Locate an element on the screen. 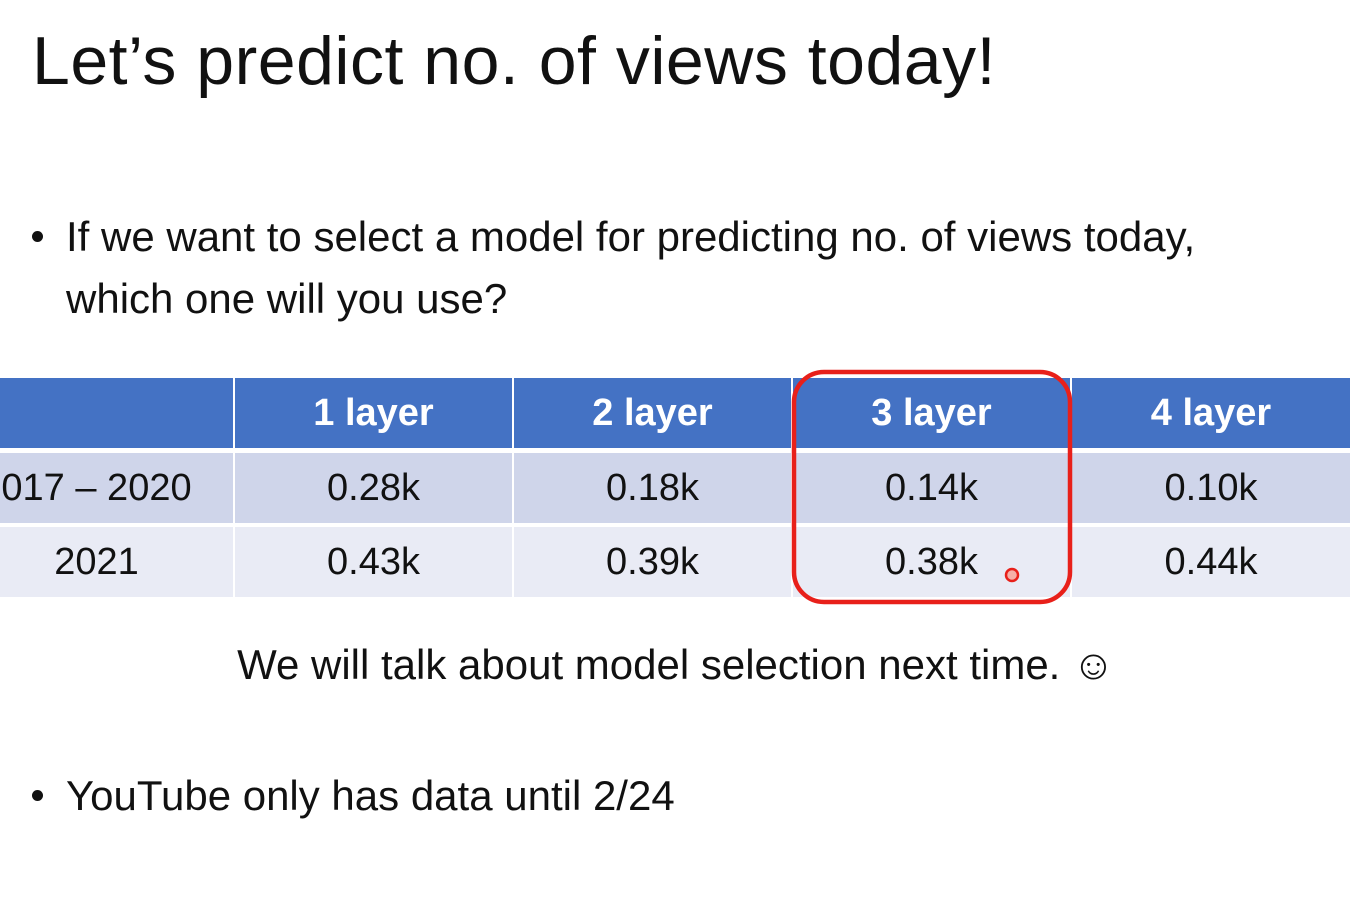 This screenshot has height=897, width=1360. header-cell: 4 layer is located at coordinates (1211, 413).